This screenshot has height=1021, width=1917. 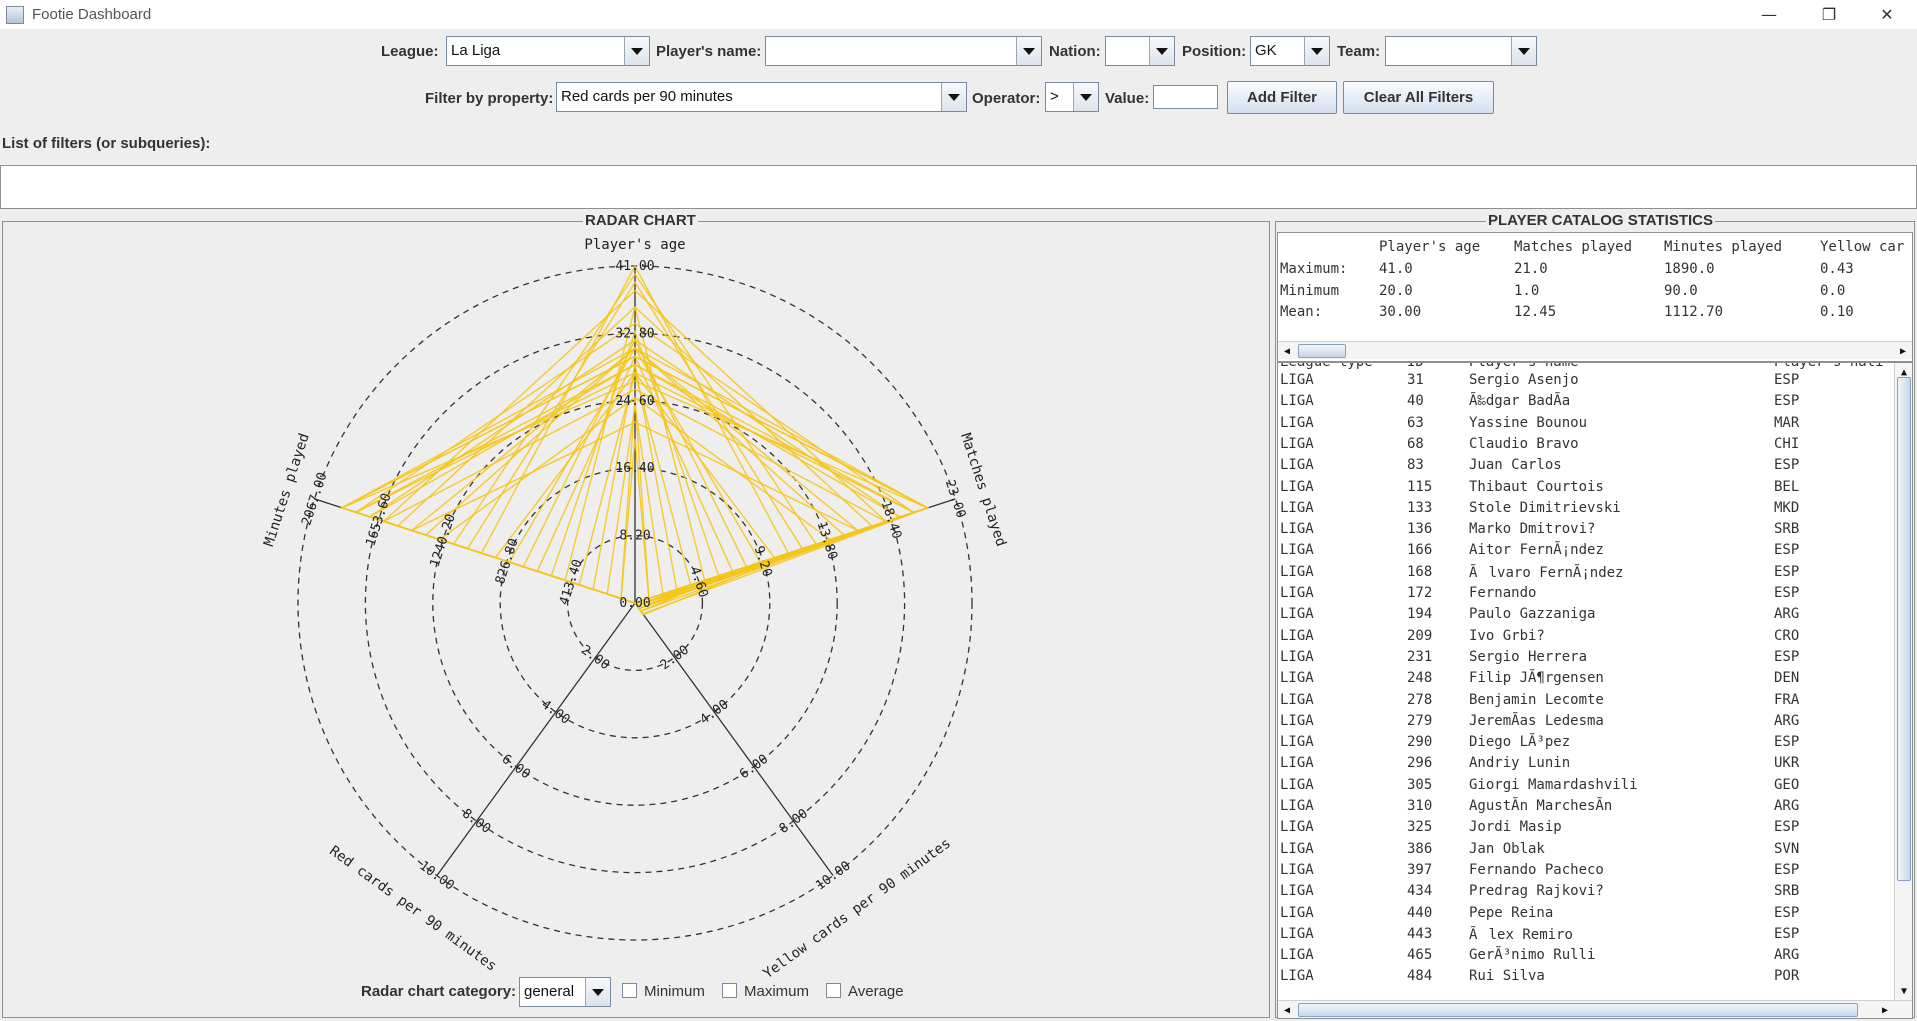 I want to click on table-row: LIGA 290 Diego LÃ³pez ESP, so click(x=1588, y=744).